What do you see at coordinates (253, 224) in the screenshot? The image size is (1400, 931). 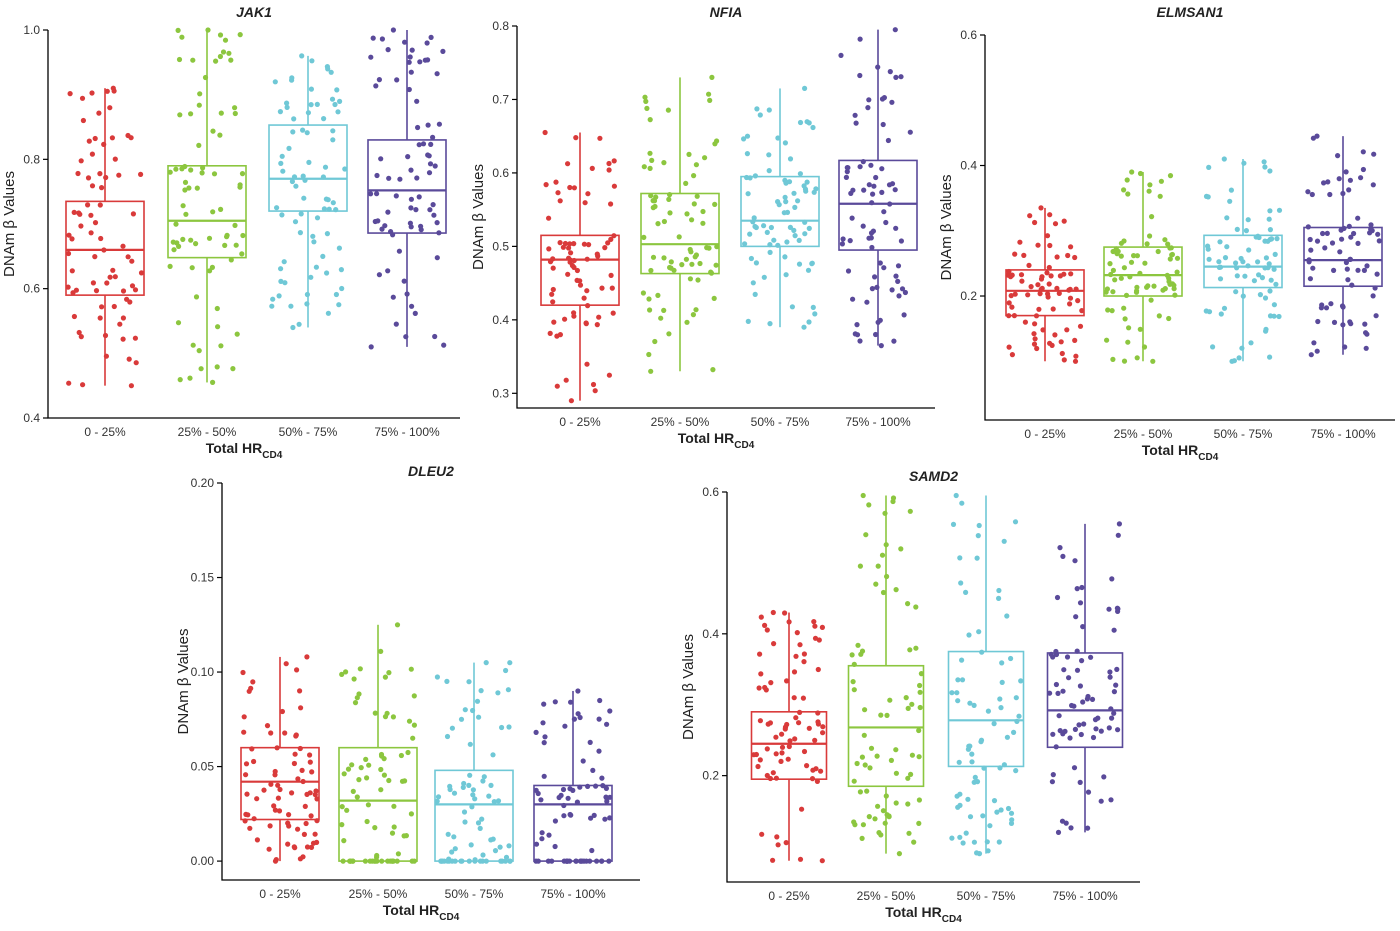 I see `axis-lines` at bounding box center [253, 224].